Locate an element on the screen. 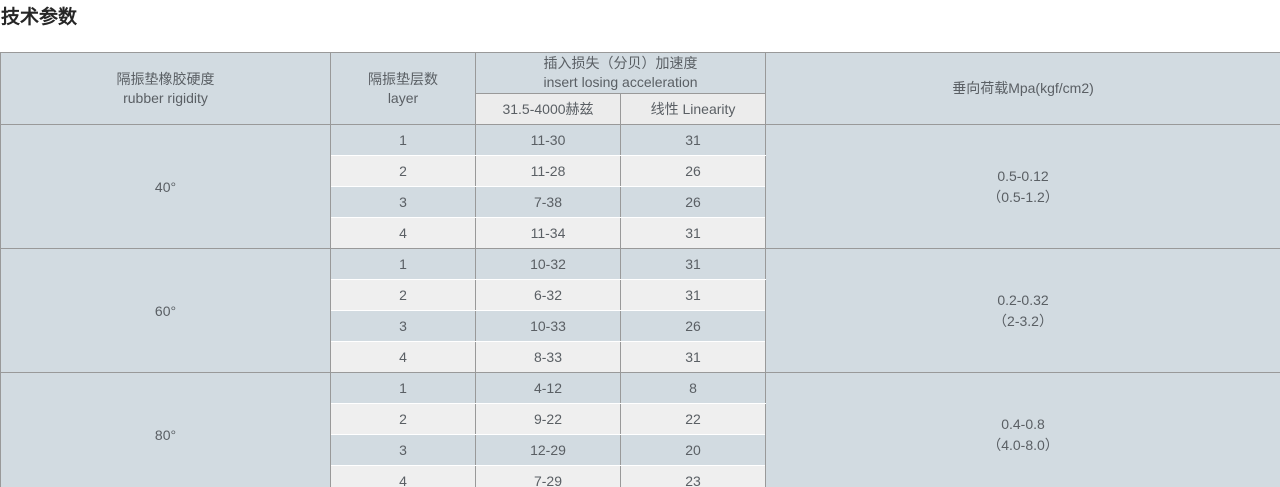 This screenshot has width=1280, height=487. load-cell: 0.4-0.8 （4.0-8.0） is located at coordinates (1022, 429).